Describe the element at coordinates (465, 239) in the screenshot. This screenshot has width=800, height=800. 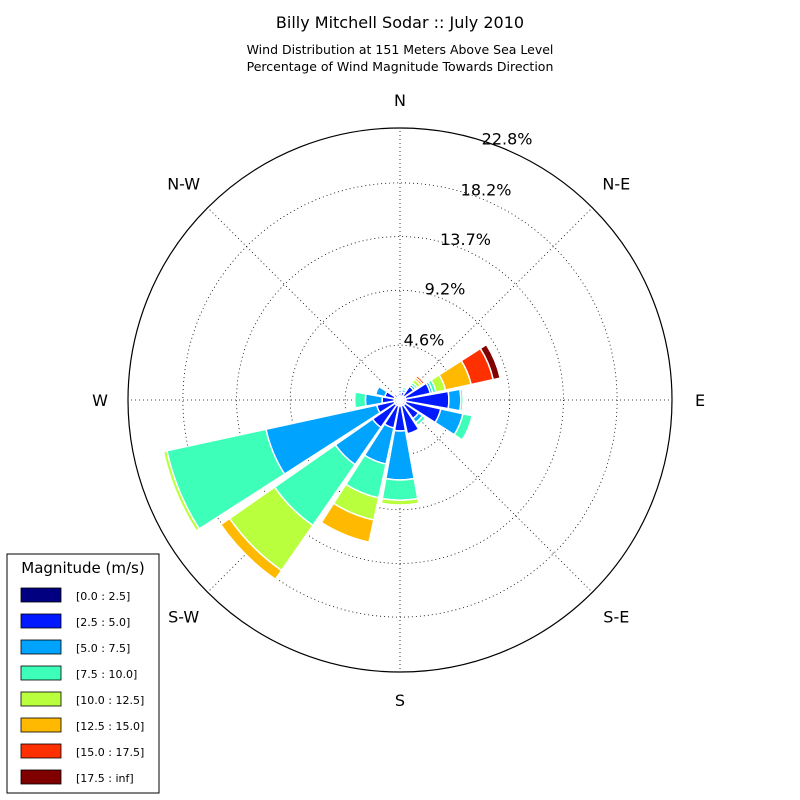
I see `radial-tick-label: 13.7%` at that location.